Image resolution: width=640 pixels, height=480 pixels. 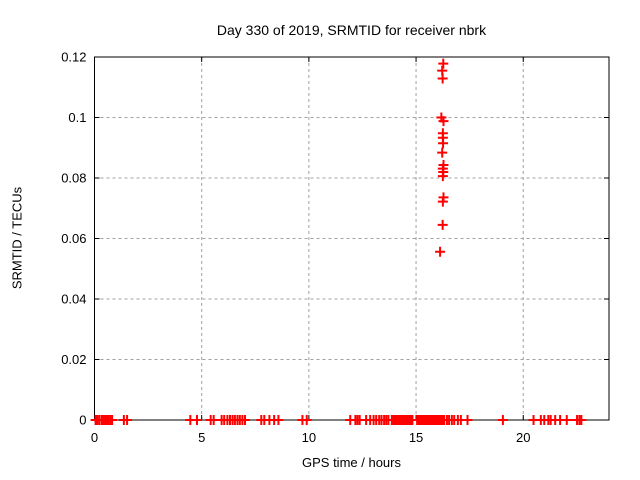 I want to click on y-tick-label: 0.06, so click(x=73, y=238).